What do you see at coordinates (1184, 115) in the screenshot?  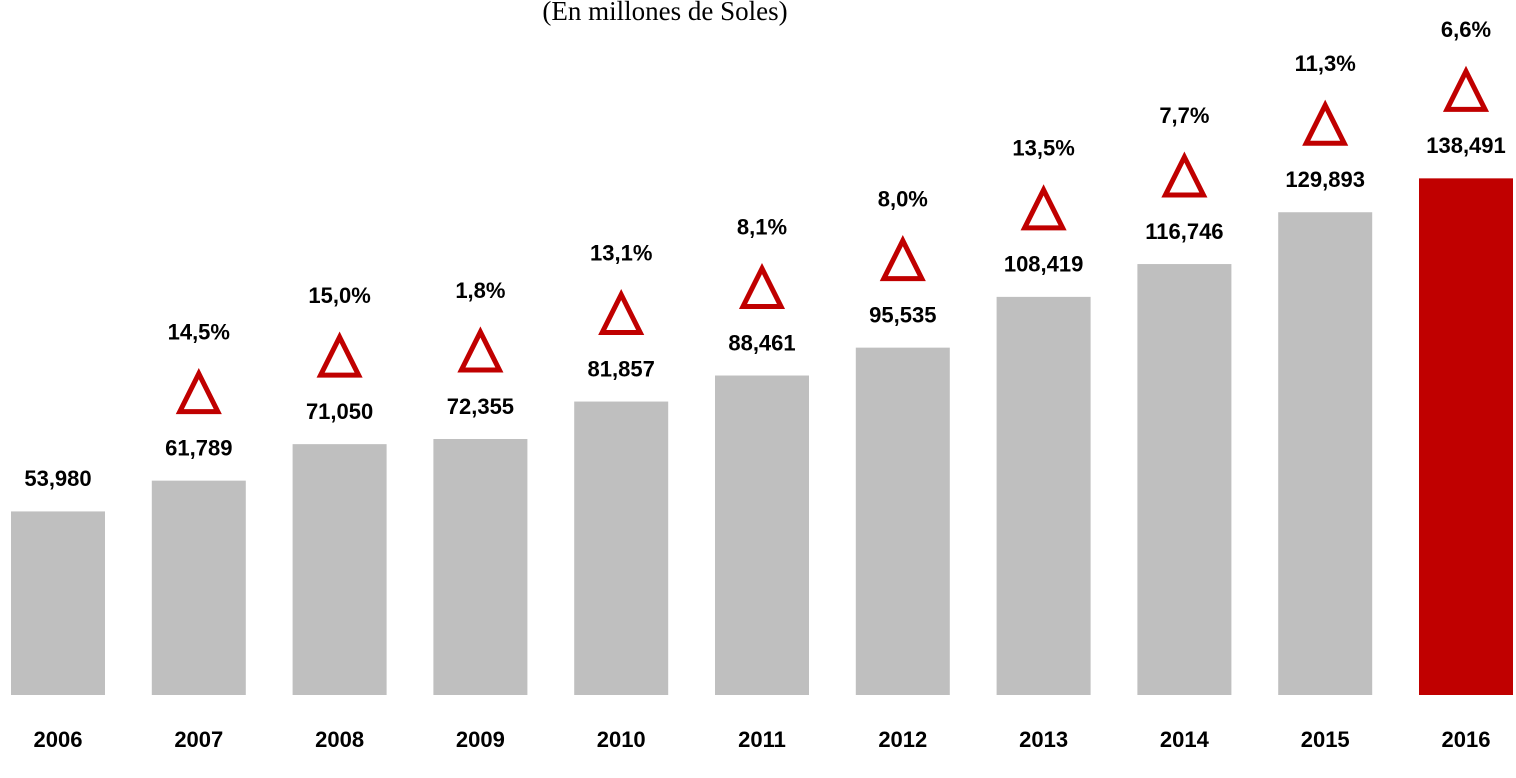 I see `growth-label: 7,7%` at bounding box center [1184, 115].